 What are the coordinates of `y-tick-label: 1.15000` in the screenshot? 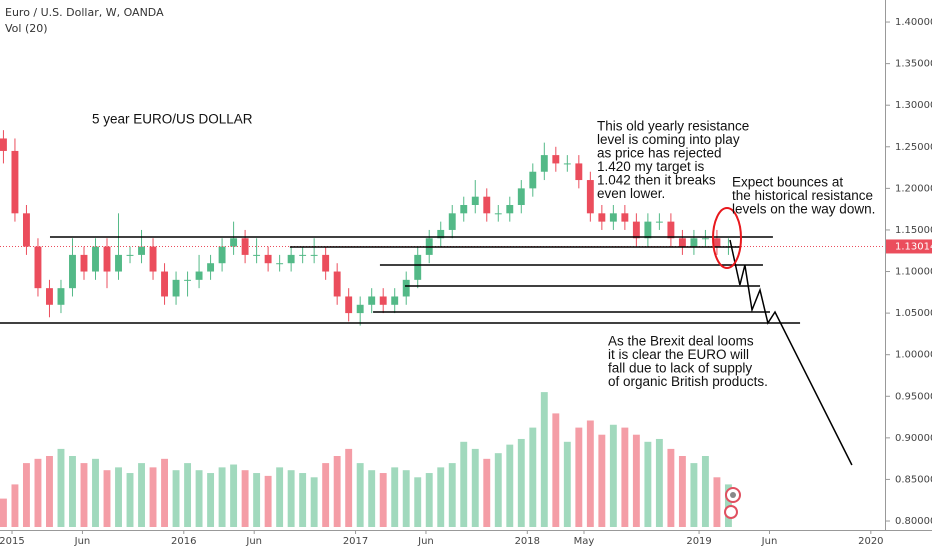 It's located at (913, 230).